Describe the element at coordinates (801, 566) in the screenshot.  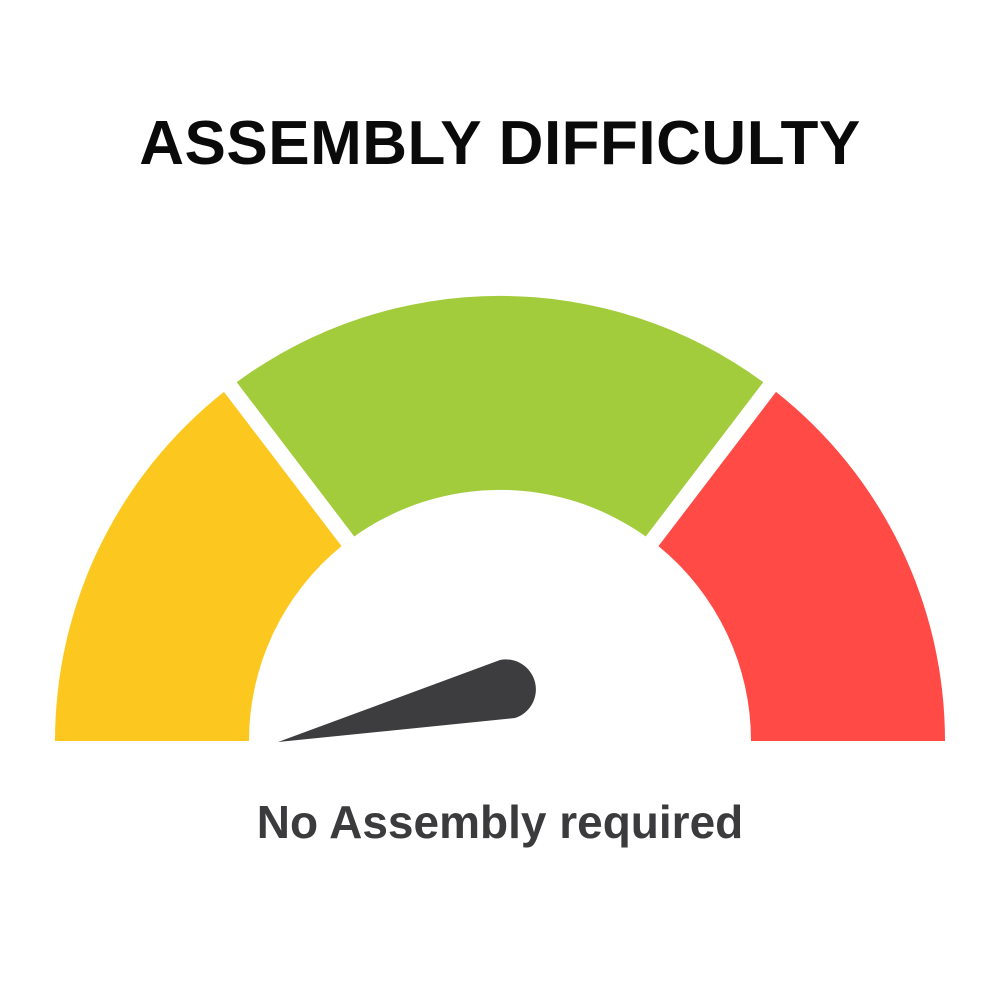
I see `gauge-segment-hard` at that location.